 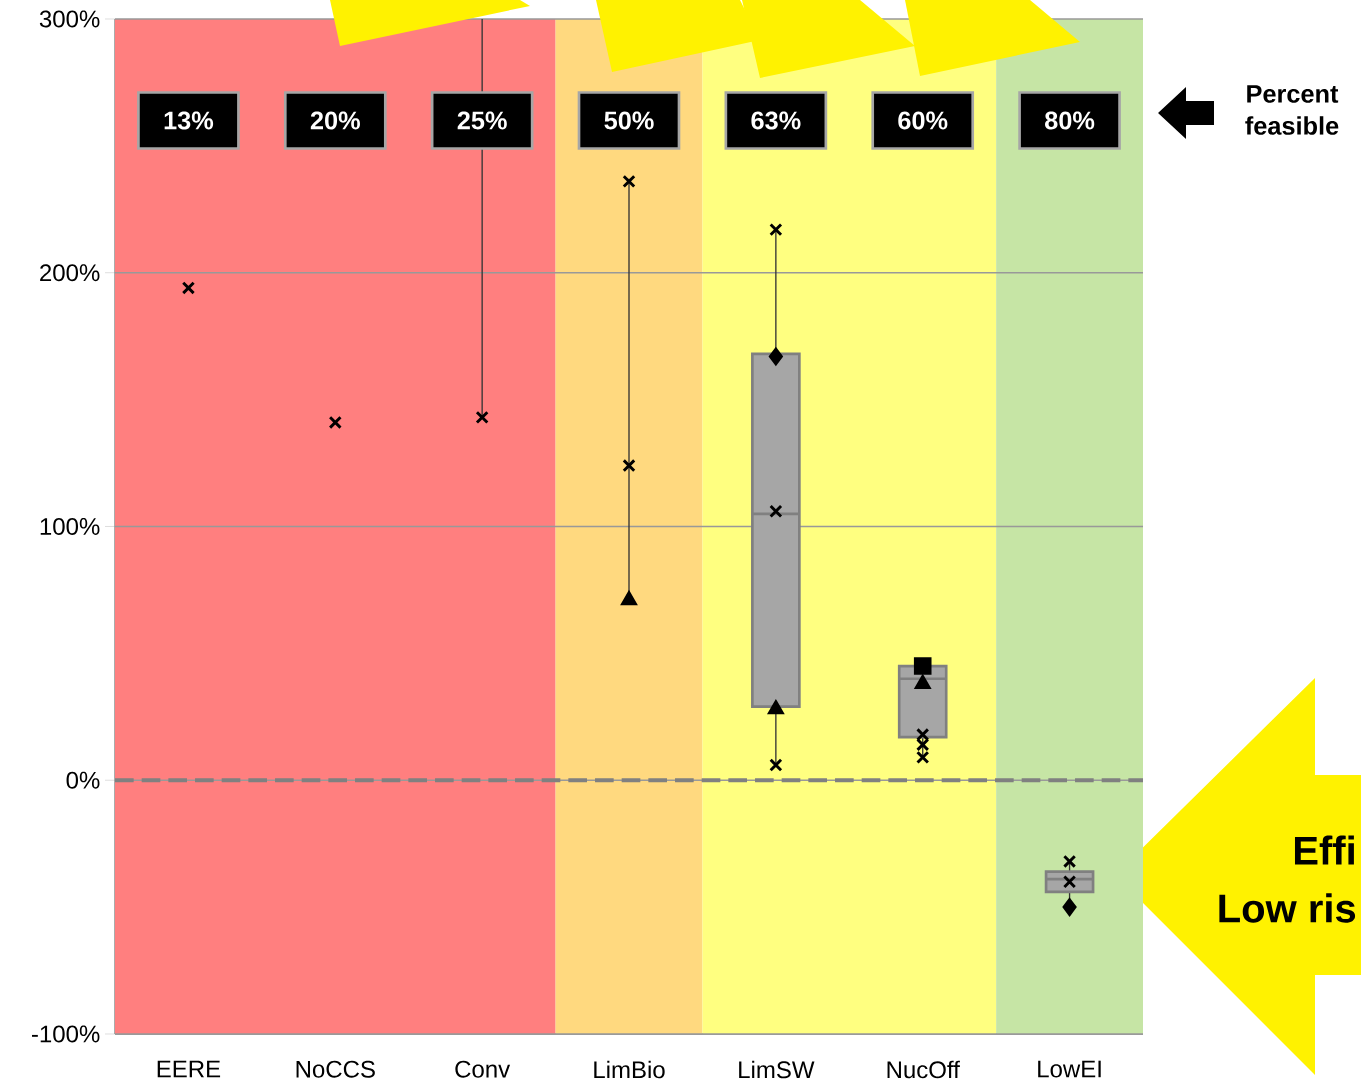 I want to click on annotation: 50%, so click(x=629, y=120).